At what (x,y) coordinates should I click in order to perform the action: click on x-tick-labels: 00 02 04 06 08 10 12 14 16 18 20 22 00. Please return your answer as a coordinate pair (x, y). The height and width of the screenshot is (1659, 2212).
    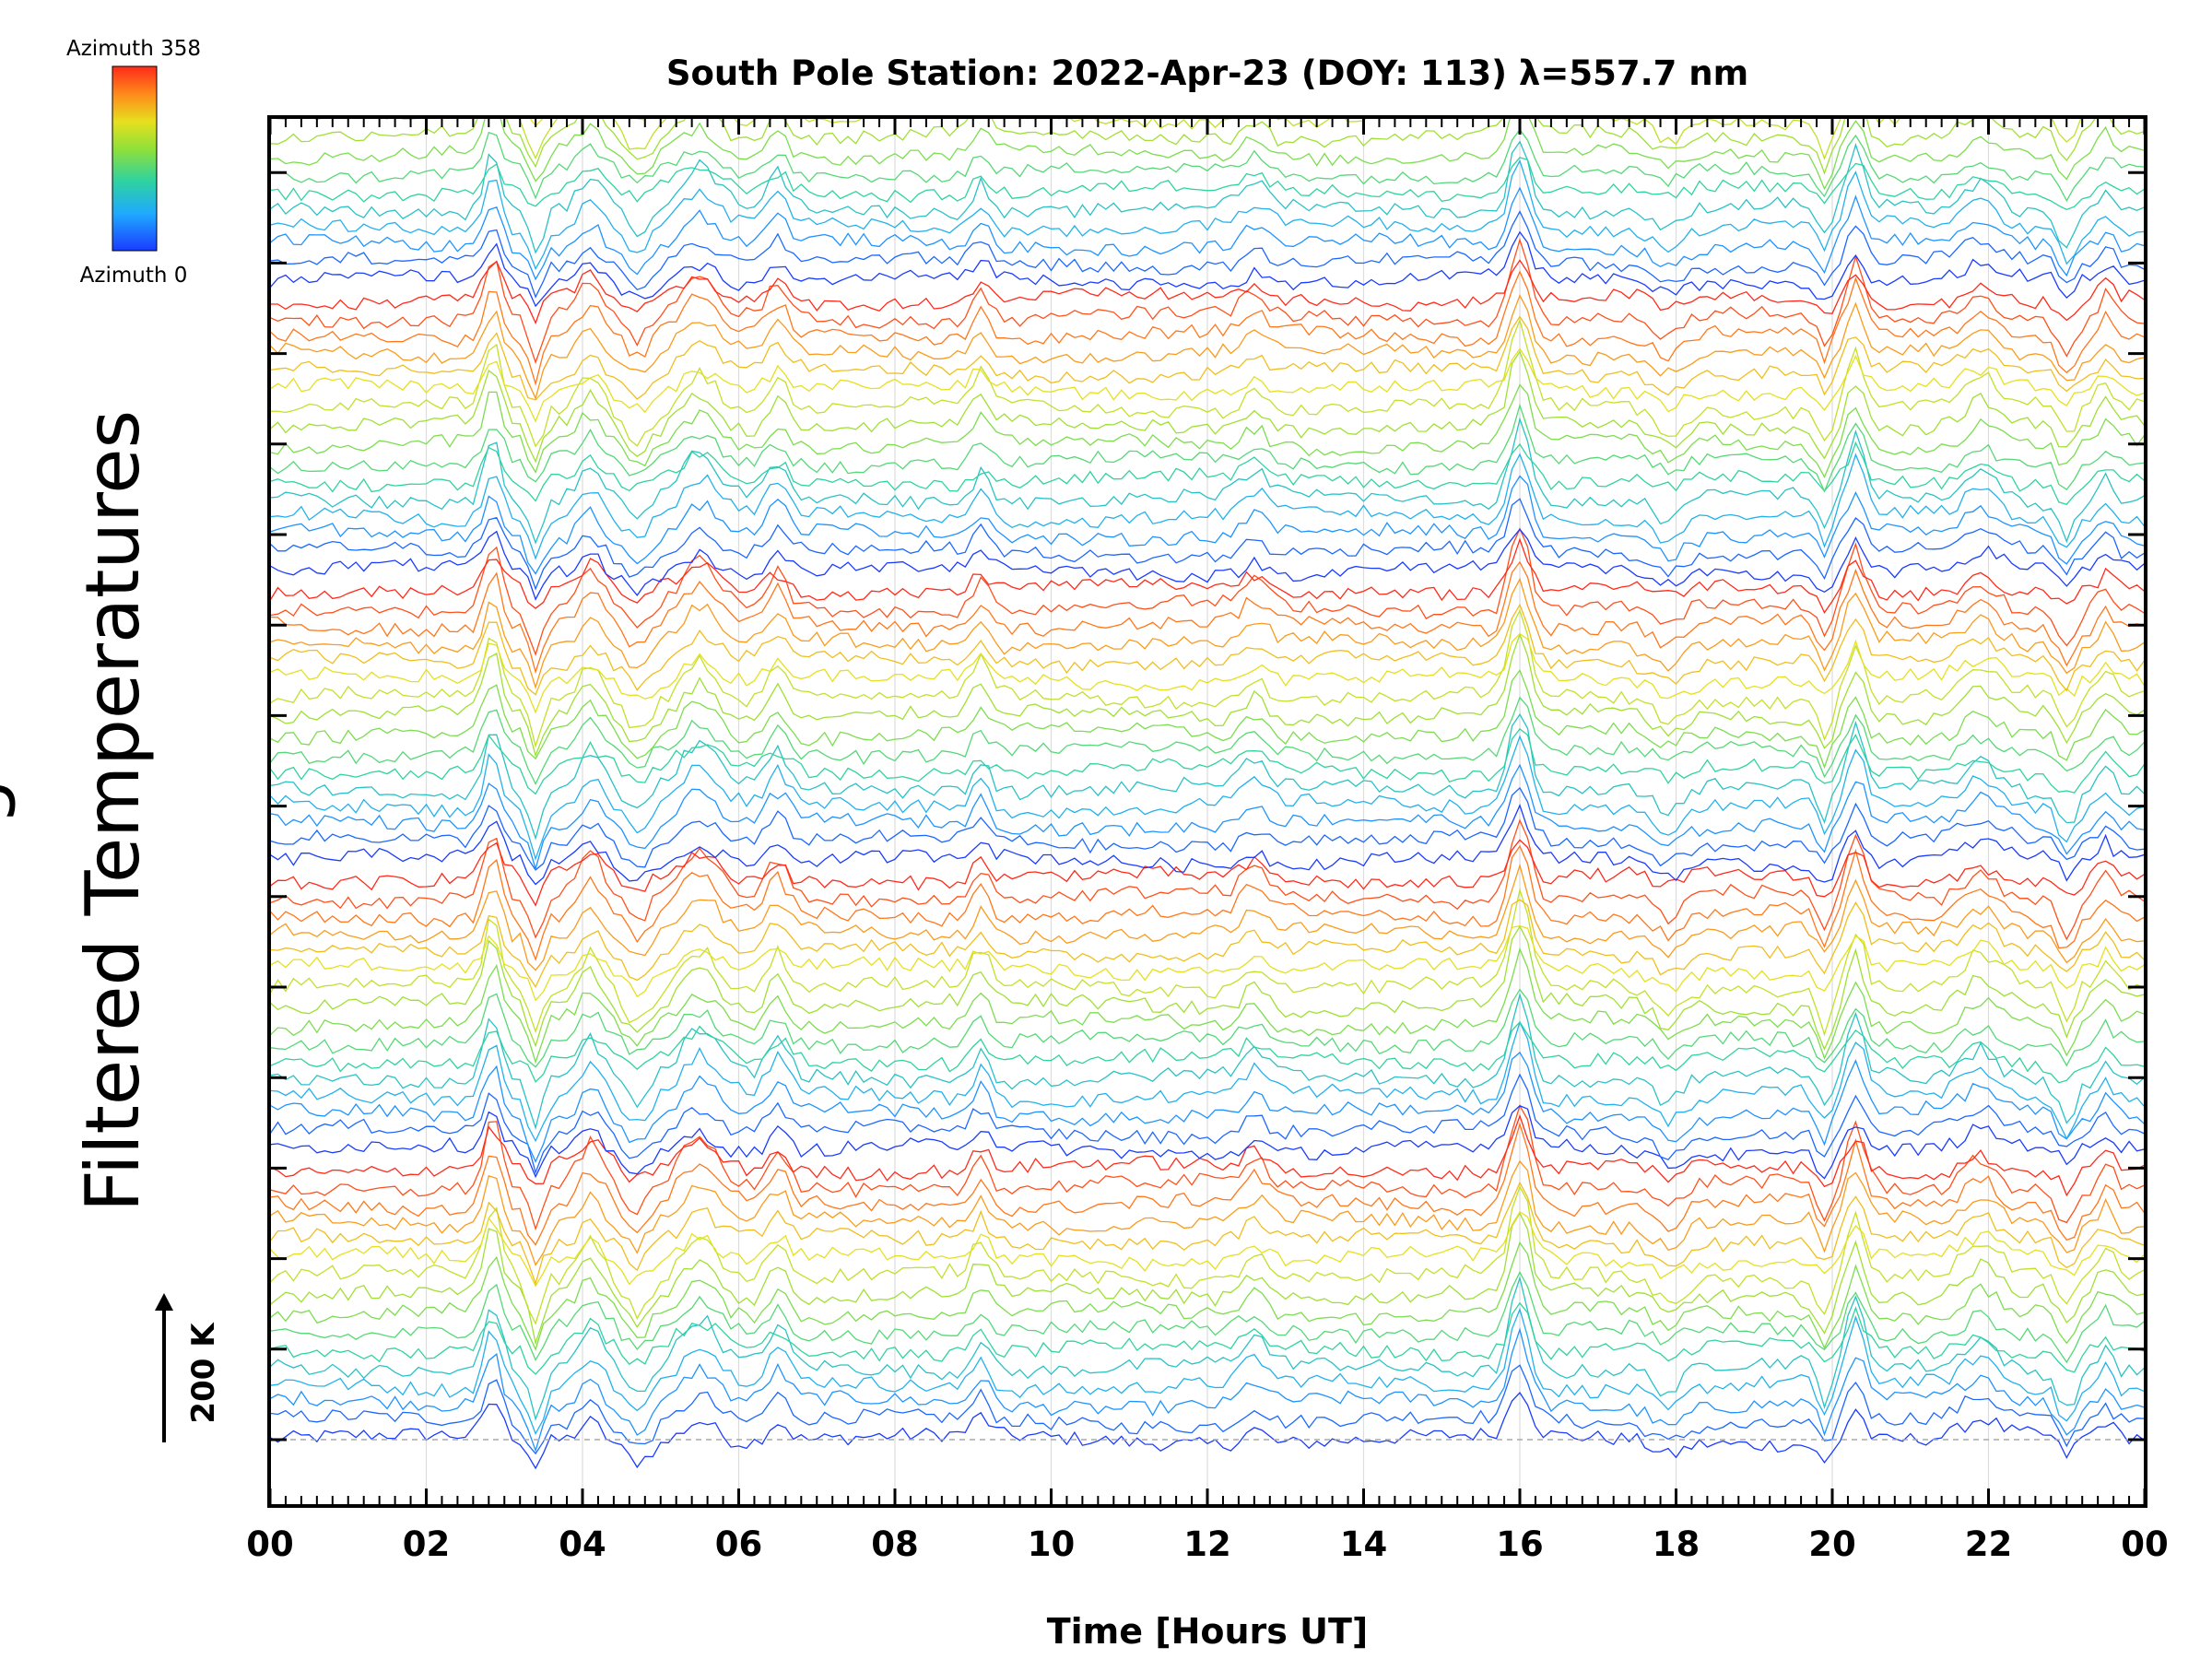
    Looking at the image, I should click on (1207, 1544).